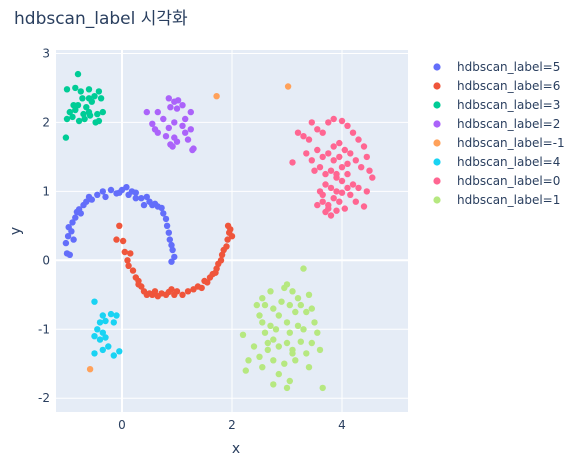 The height and width of the screenshot is (462, 576). What do you see at coordinates (496, 86) in the screenshot?
I see `legend-item: hdbscan_label=6` at bounding box center [496, 86].